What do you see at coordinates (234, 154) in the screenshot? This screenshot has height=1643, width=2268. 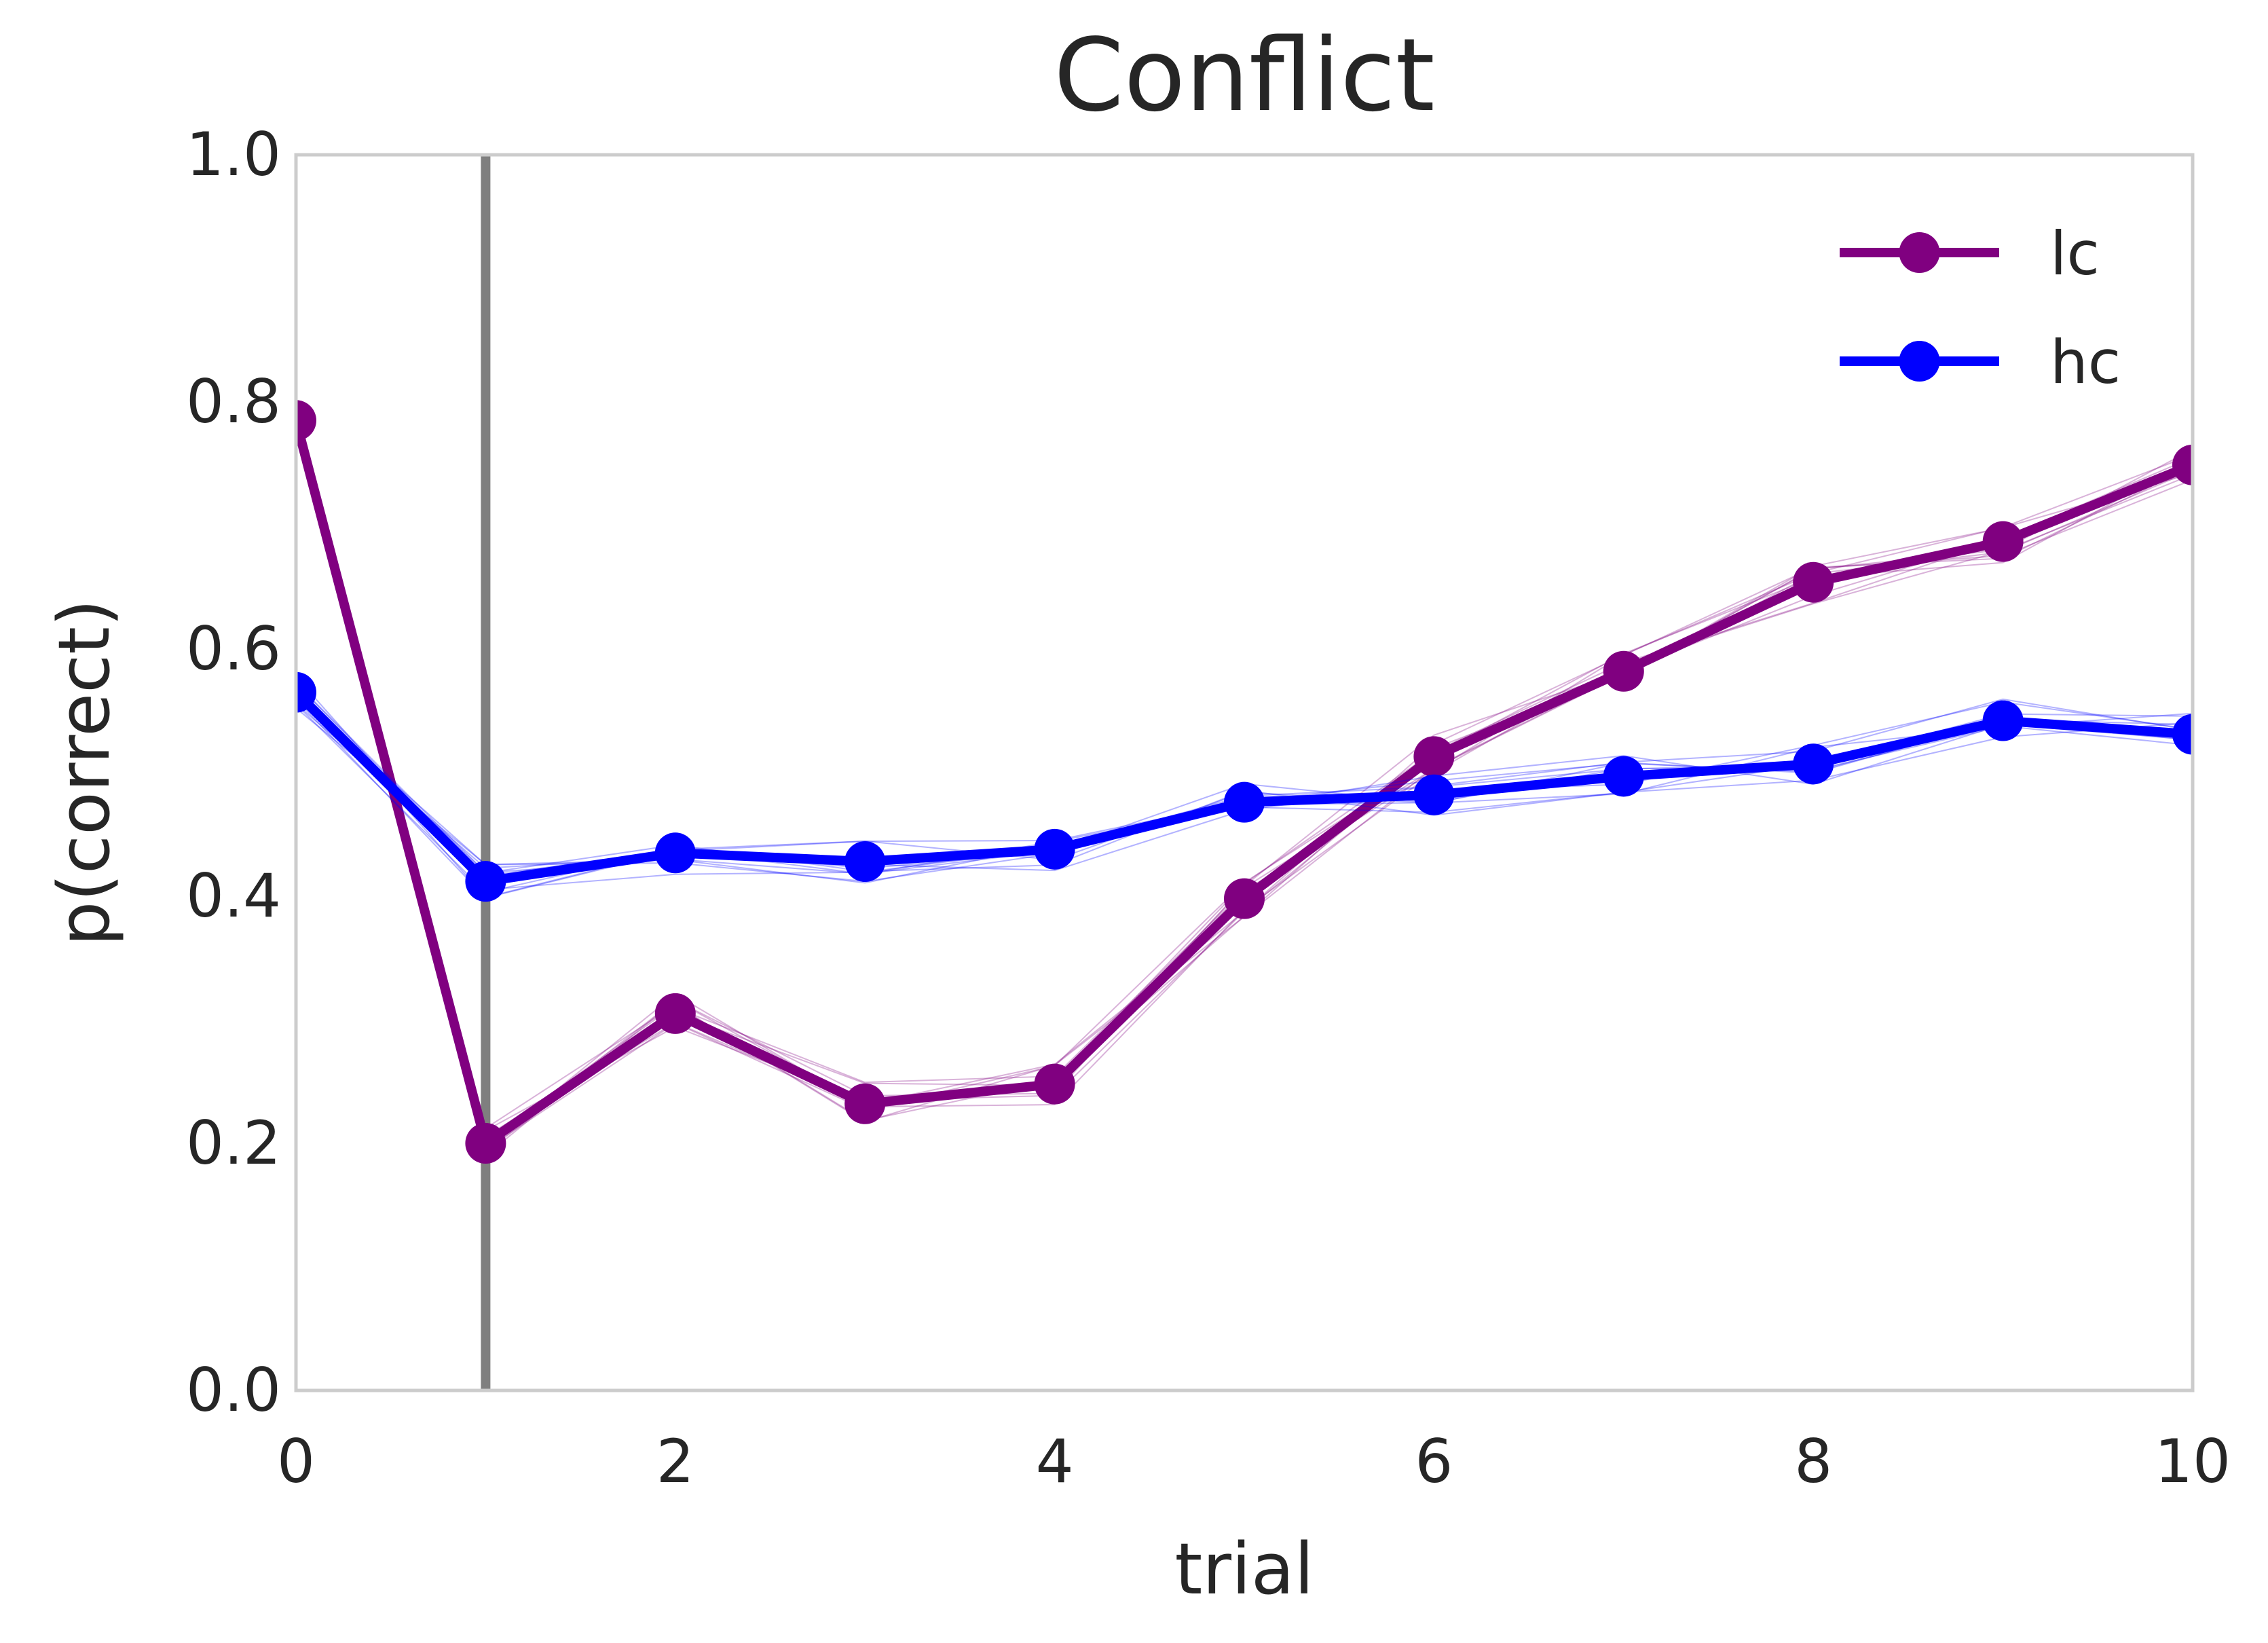 I see `y-tick-label: 1.0` at bounding box center [234, 154].